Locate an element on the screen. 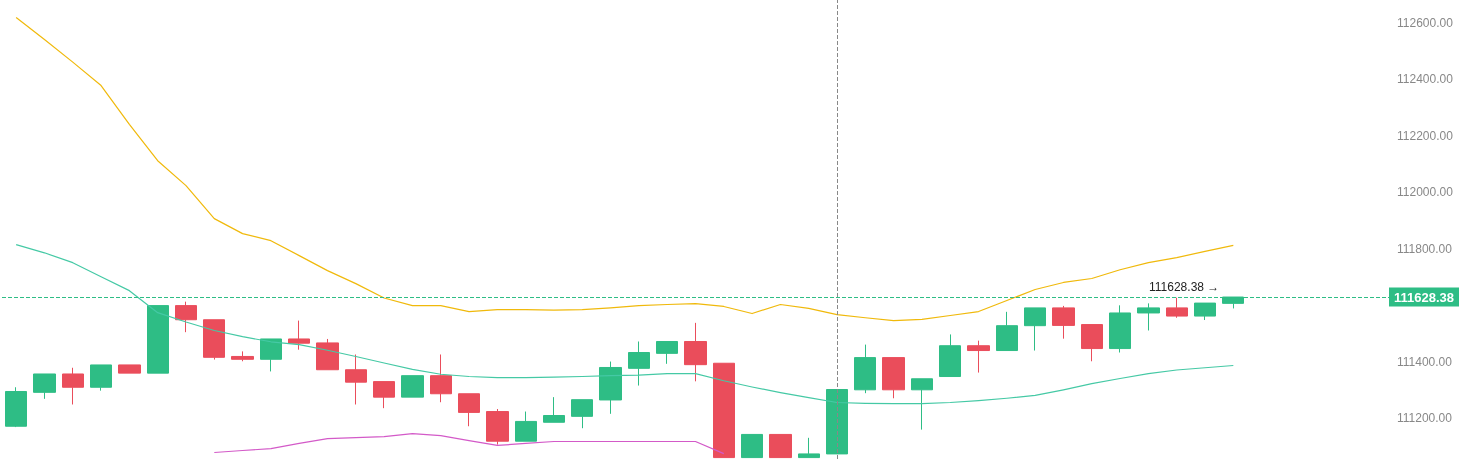 Image resolution: width=1459 pixels, height=459 pixels. y-tick-label: 112400.00 is located at coordinates (1425, 79).